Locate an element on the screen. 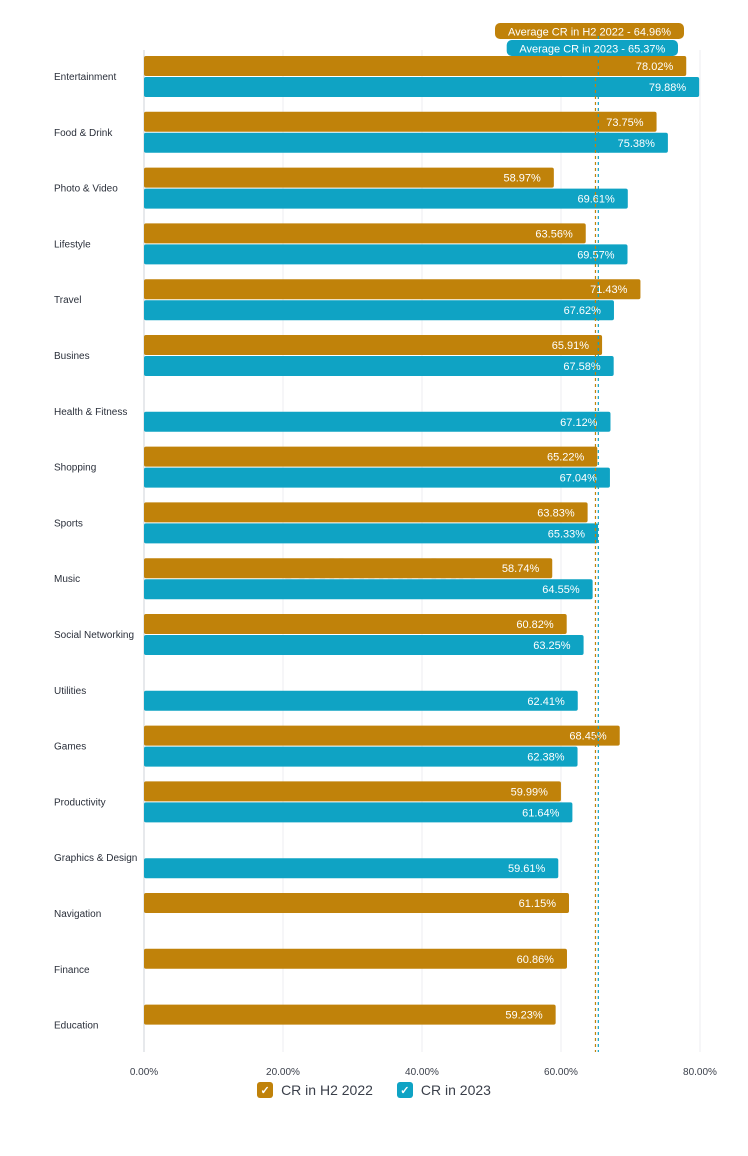 This screenshot has height=1156, width=748. data-label: 62.41% is located at coordinates (546, 702).